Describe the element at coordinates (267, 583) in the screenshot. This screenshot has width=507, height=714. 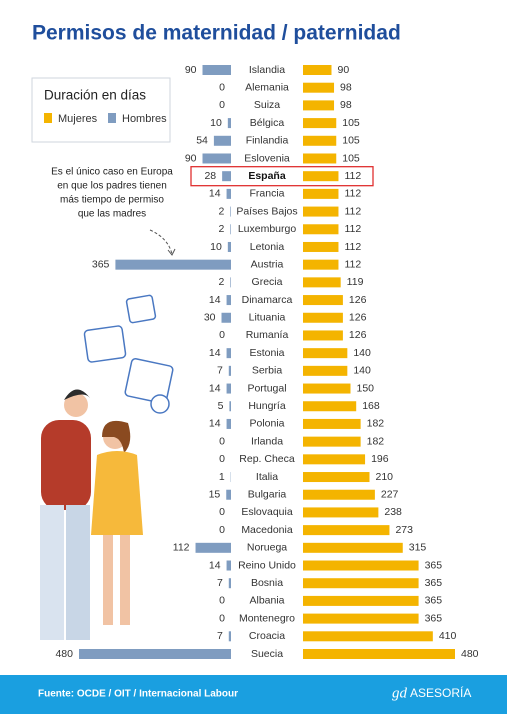
I see `category-label: Bosnia` at that location.